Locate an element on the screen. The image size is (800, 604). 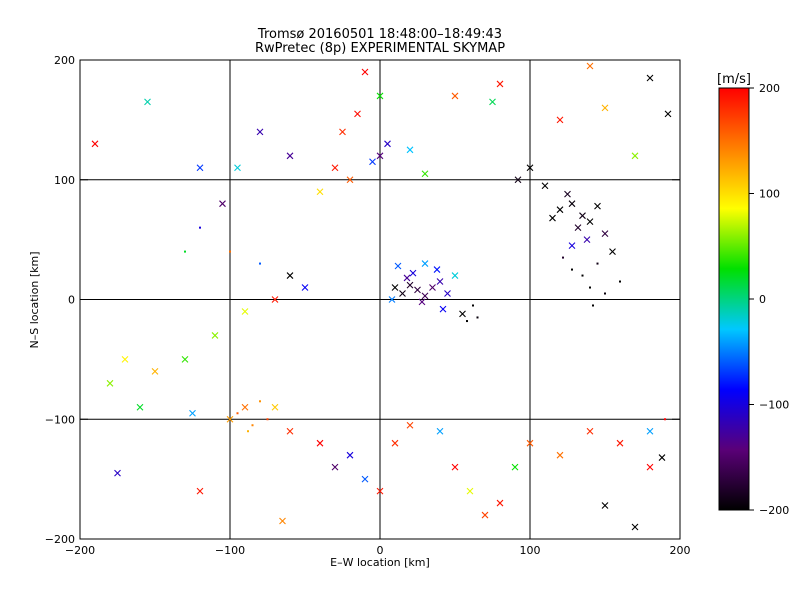
y-tick-label: 100 is located at coordinates (64, 180).